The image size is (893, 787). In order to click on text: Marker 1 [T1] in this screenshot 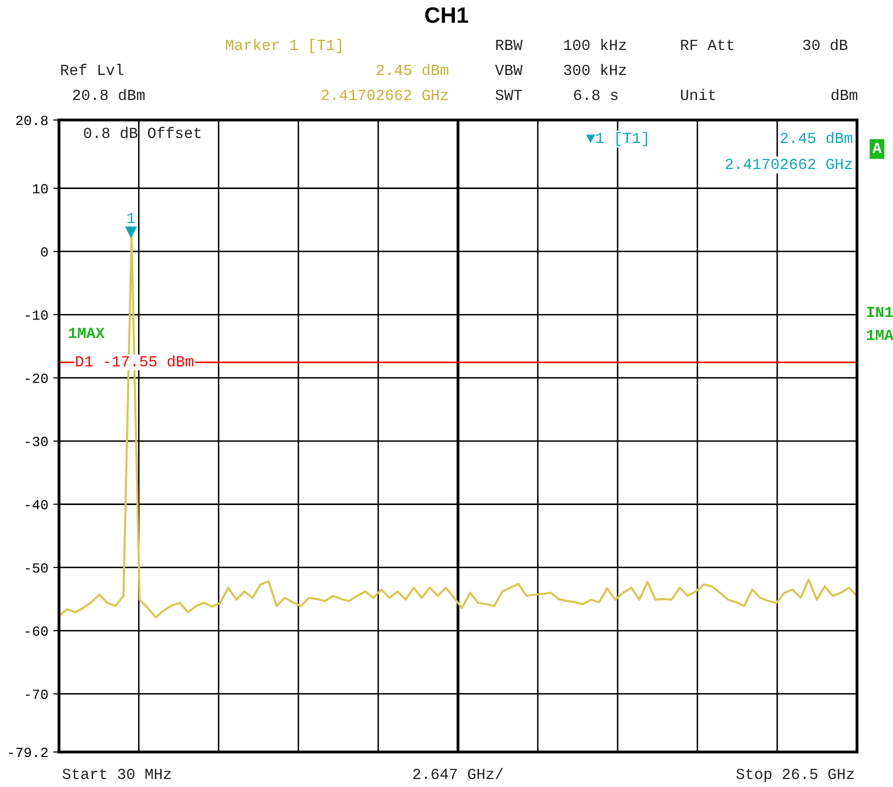, I will do `click(284, 46)`.